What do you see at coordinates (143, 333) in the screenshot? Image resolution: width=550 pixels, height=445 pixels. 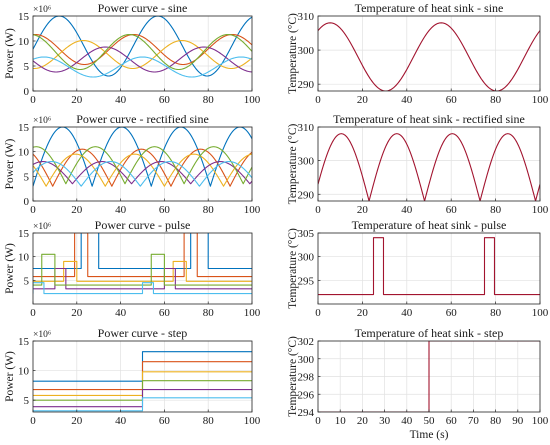 I see `chart-title: Power curve - step` at bounding box center [143, 333].